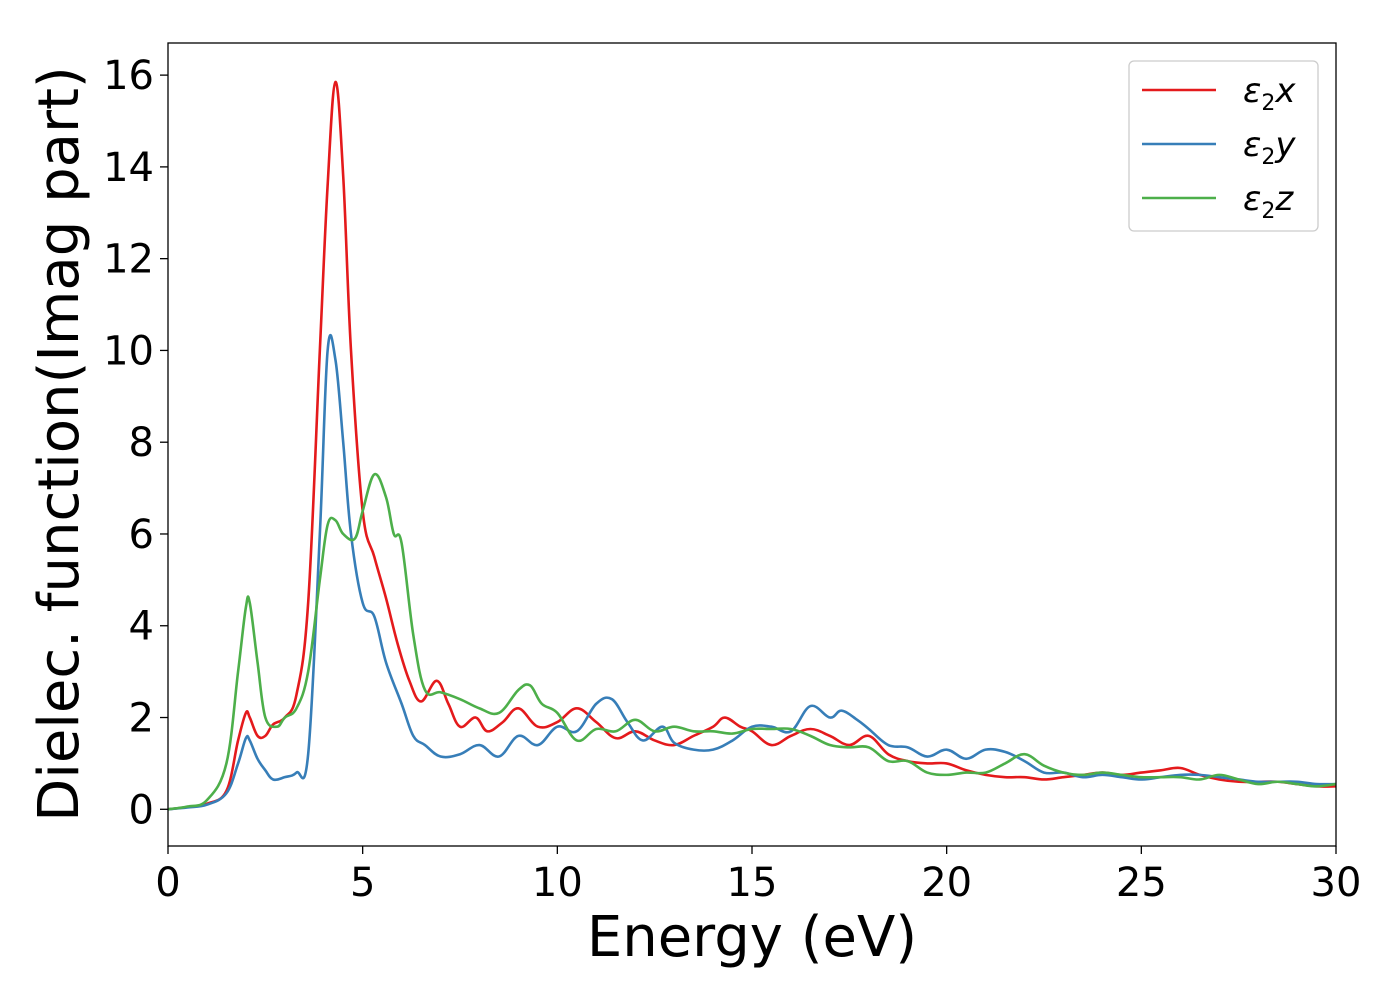  I want to click on legend-label-3: ε2z, so click(1268, 201).